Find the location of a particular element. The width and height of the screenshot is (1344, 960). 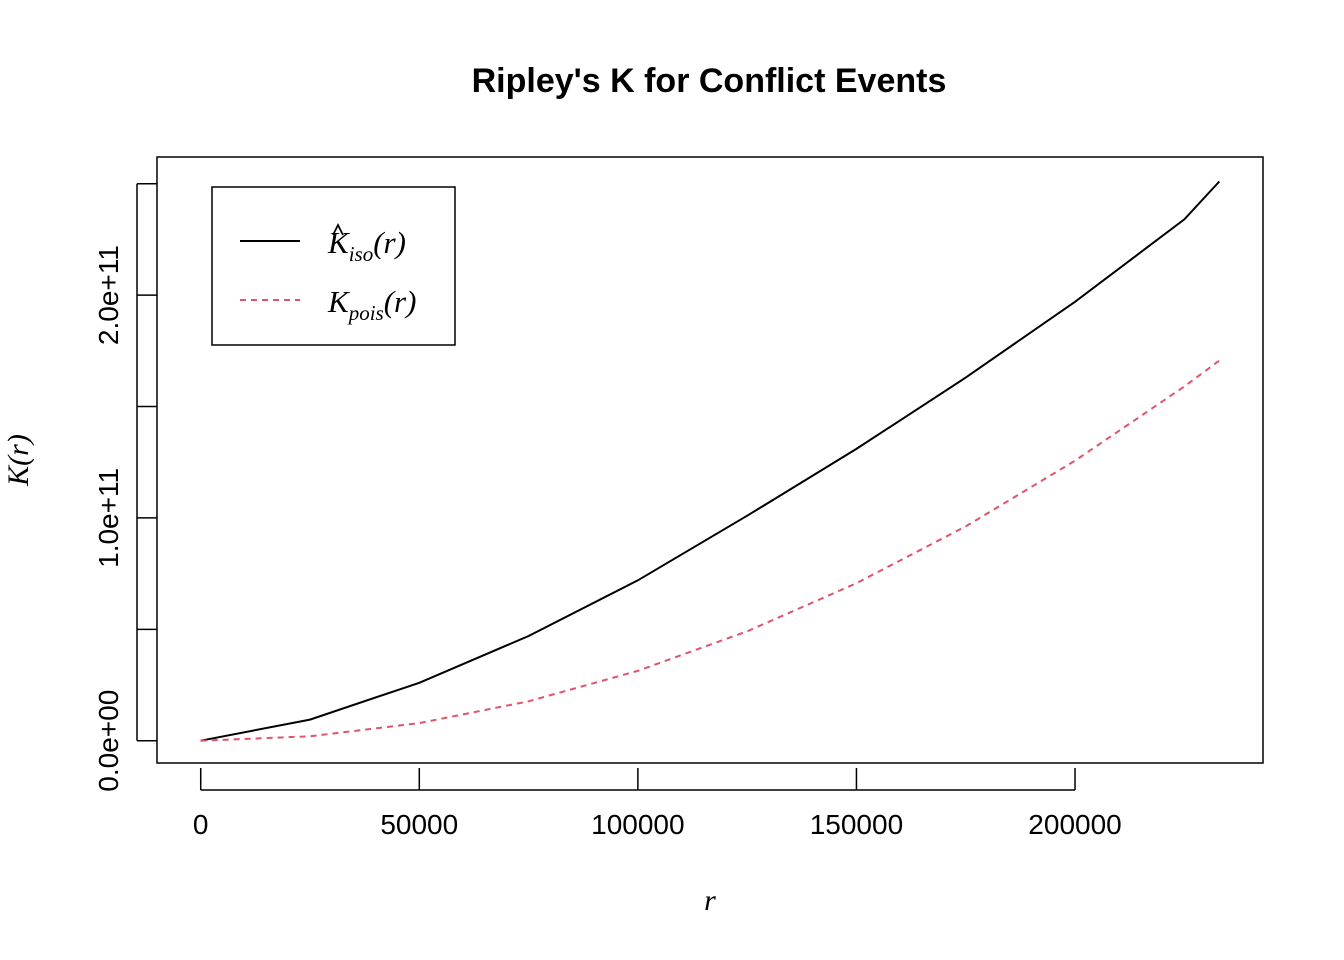

legend-label-iso: Kiso(r) is located at coordinates (366, 245).